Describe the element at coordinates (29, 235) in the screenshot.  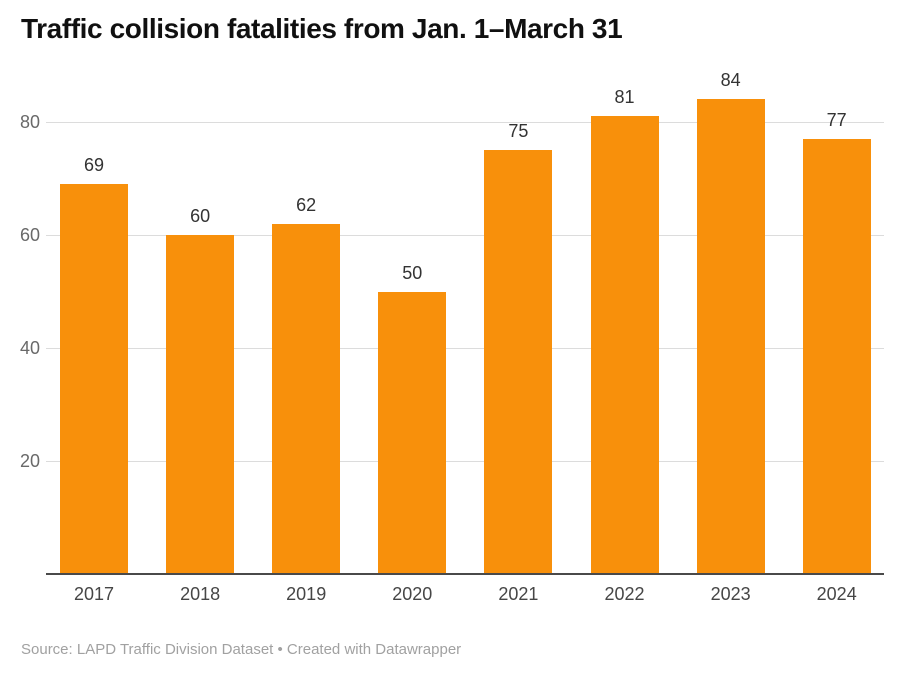
I see `y-axis-tick-label: 60` at that location.